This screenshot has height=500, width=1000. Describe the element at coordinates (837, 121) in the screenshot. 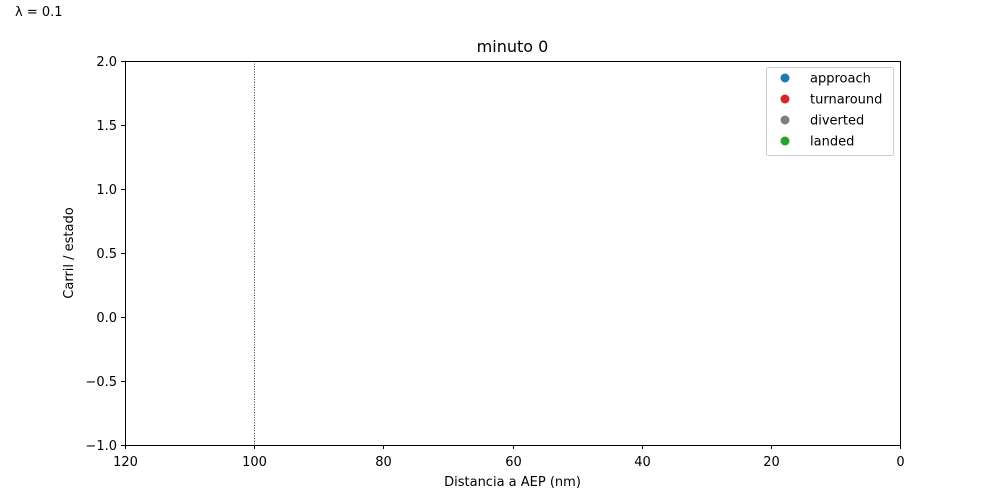

I see `legend-label: diverted` at that location.